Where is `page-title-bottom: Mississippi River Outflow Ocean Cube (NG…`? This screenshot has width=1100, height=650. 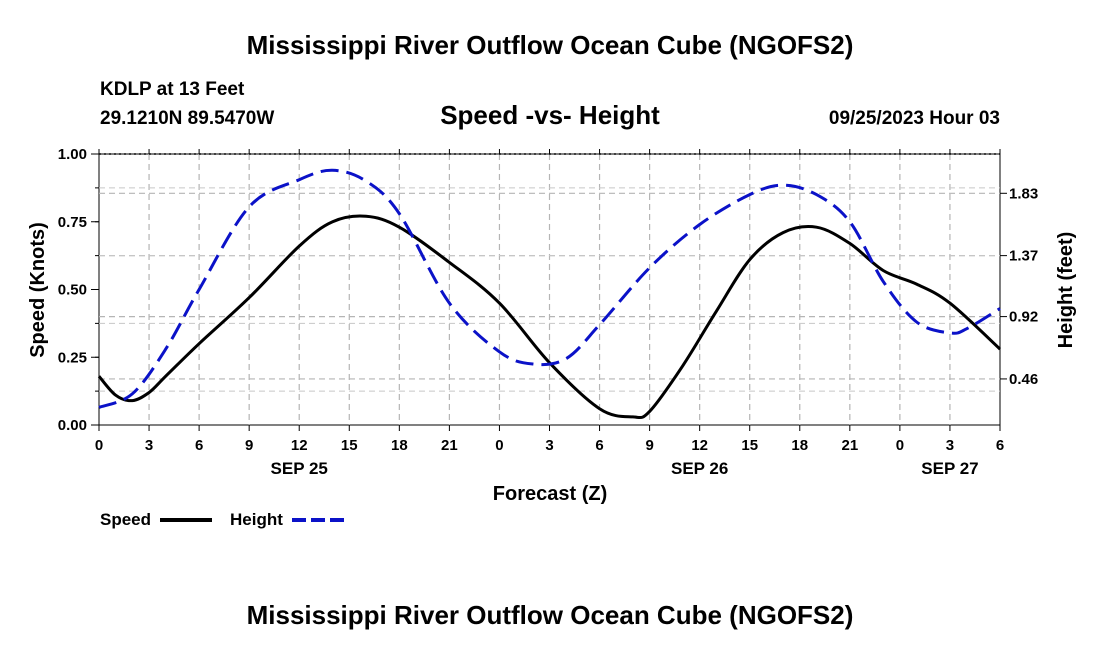 page-title-bottom: Mississippi River Outflow Ocean Cube (NG… is located at coordinates (550, 615).